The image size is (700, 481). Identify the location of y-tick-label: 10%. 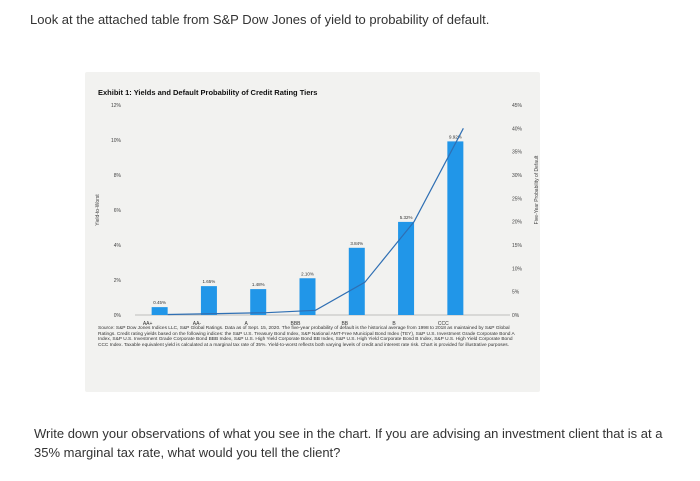
(116, 141).